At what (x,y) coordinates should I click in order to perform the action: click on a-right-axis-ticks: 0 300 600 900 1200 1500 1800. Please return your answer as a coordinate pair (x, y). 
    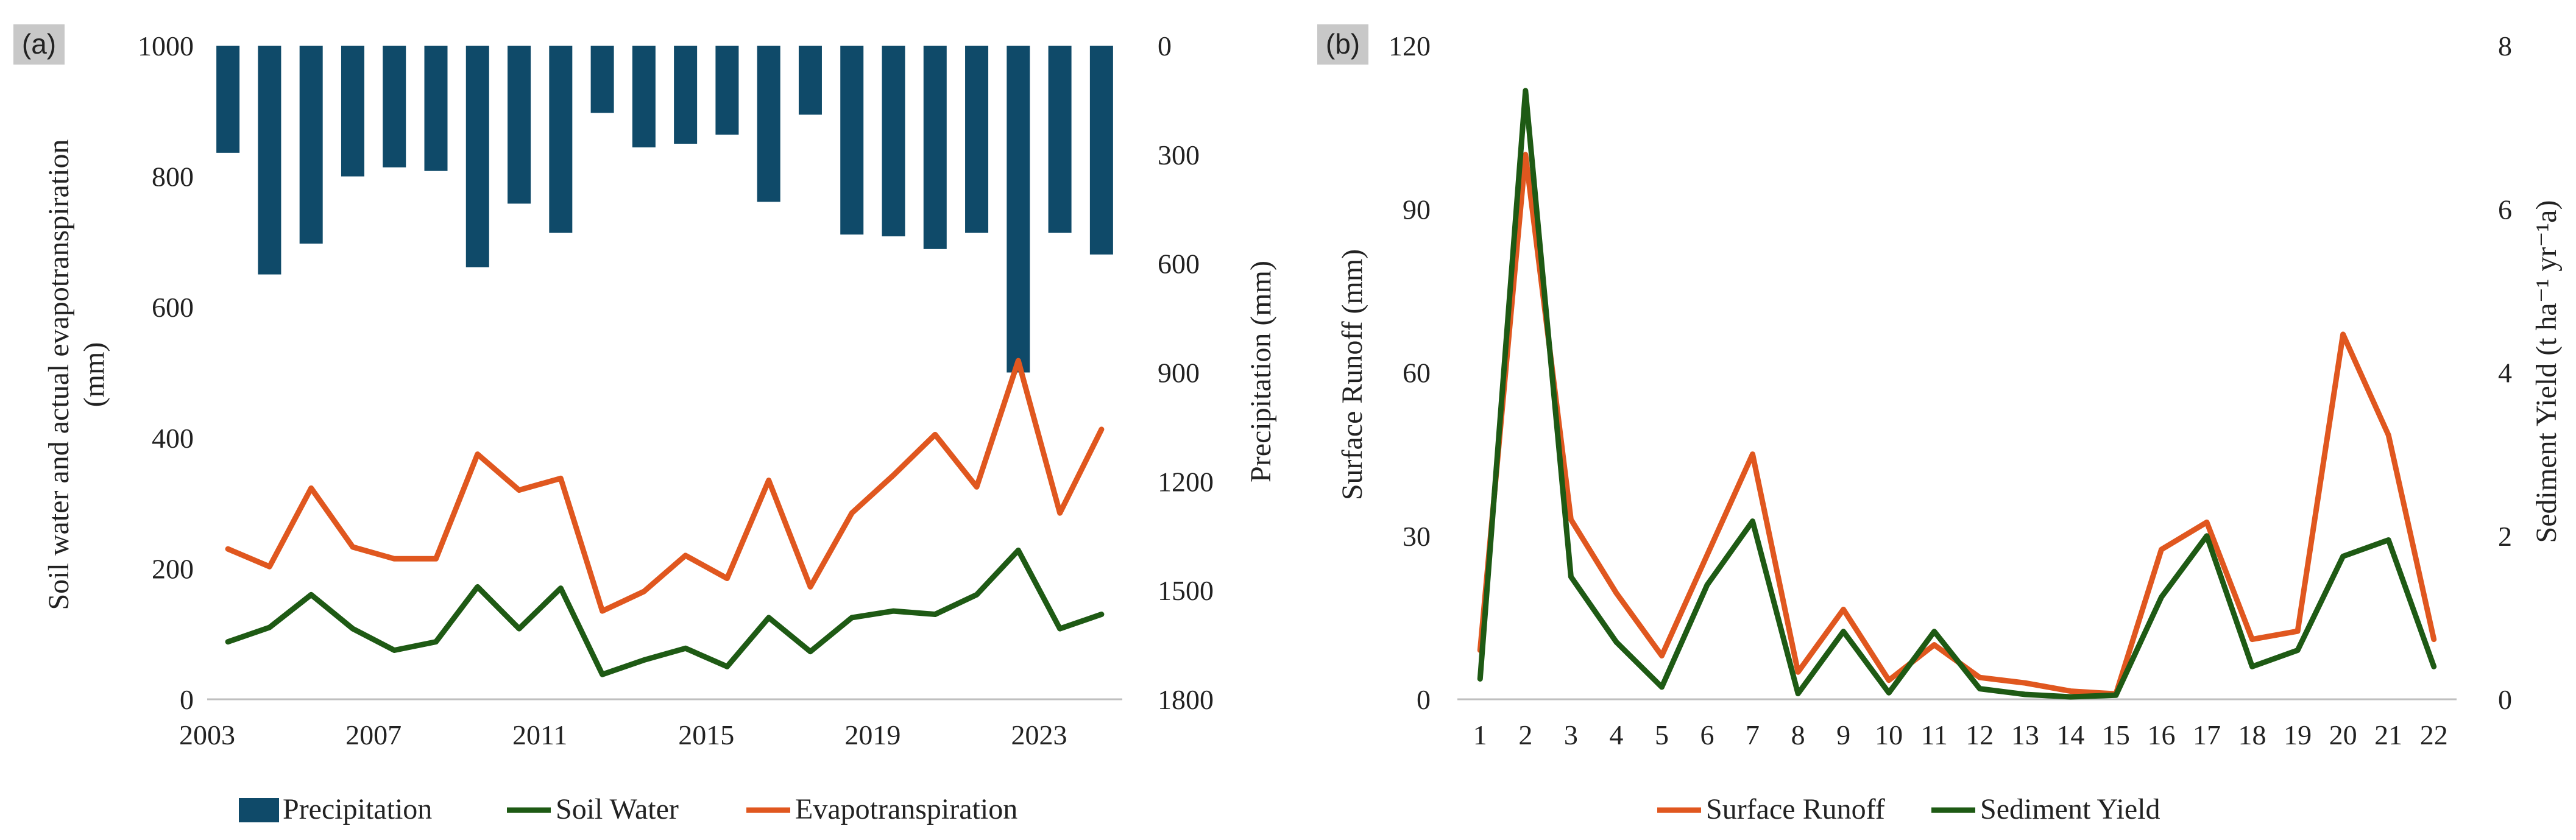
    Looking at the image, I should click on (1186, 372).